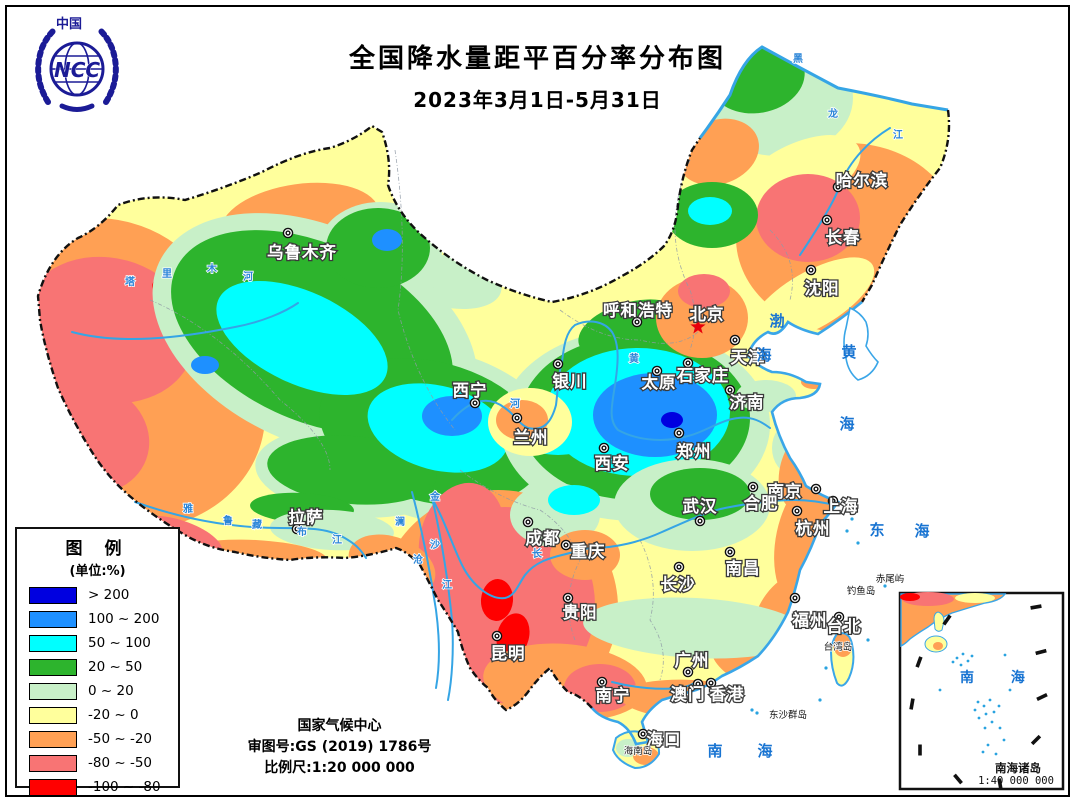 The height and width of the screenshot is (802, 1075). I want to click on city-label: 重庆, so click(588, 551).